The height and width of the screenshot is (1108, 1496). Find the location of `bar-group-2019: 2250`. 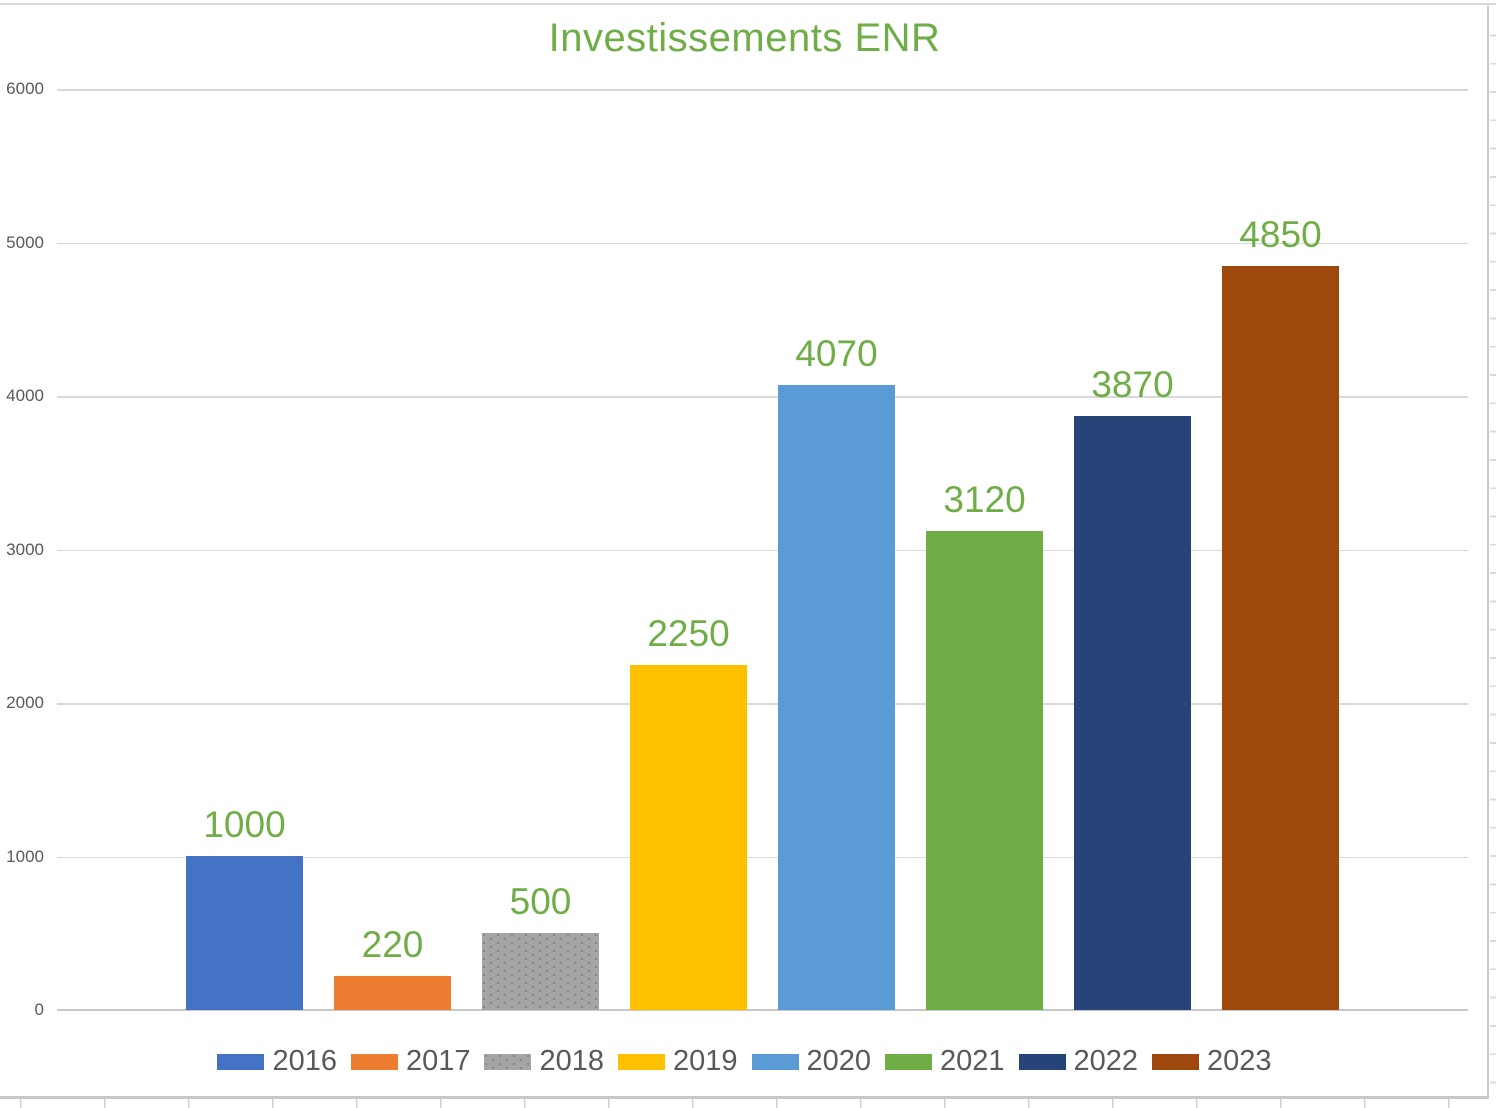

bar-group-2019: 2250 is located at coordinates (688, 811).